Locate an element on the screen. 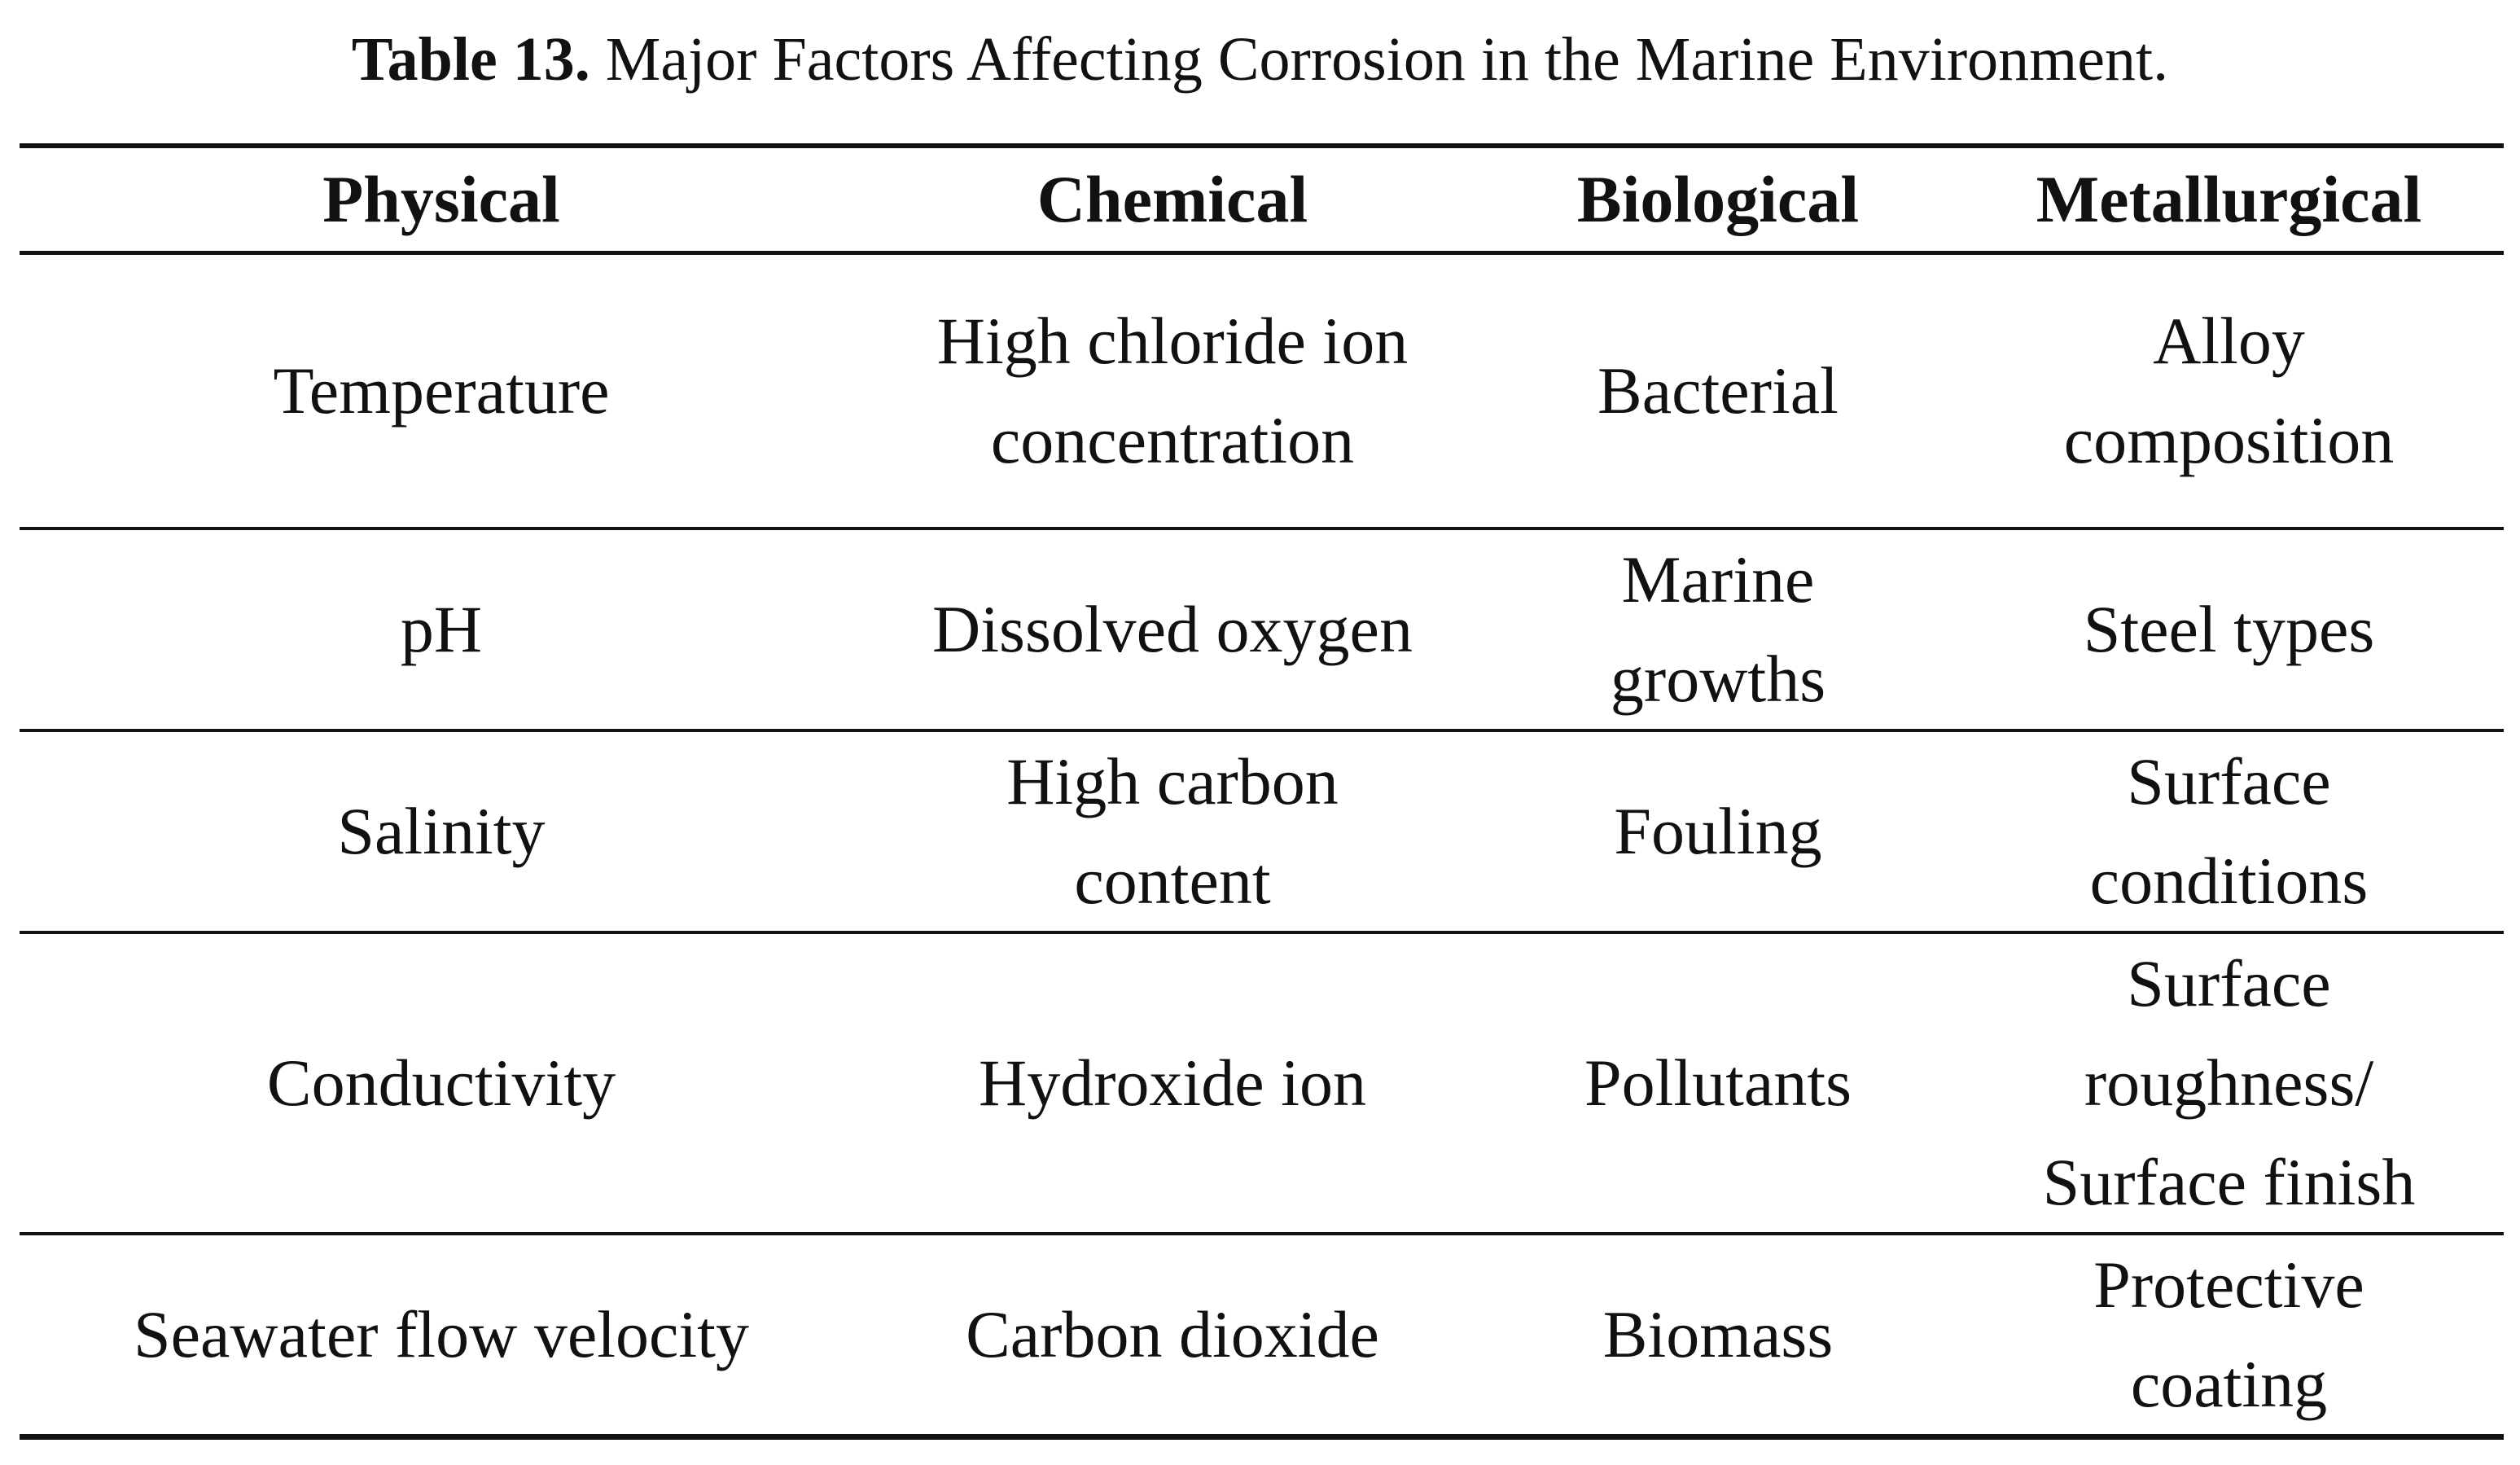 The image size is (2520, 1465). table-cell: Pollutants is located at coordinates (1718, 1083).